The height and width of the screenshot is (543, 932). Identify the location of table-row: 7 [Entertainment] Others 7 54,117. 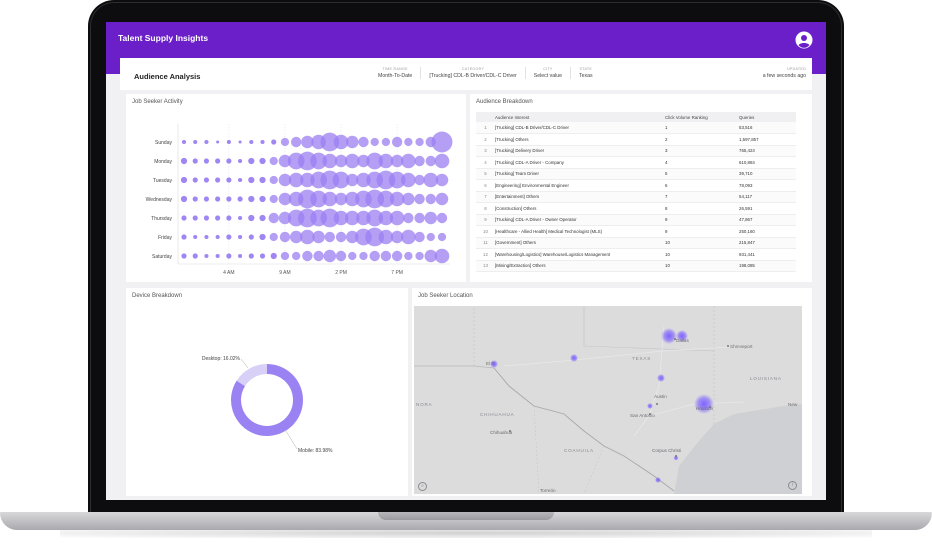
(636, 197).